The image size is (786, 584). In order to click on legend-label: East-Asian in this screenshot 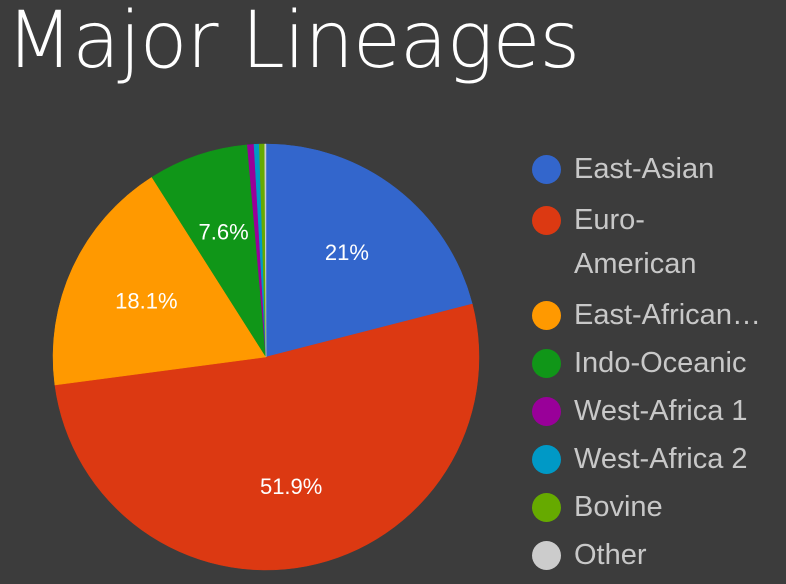, I will do `click(644, 169)`.